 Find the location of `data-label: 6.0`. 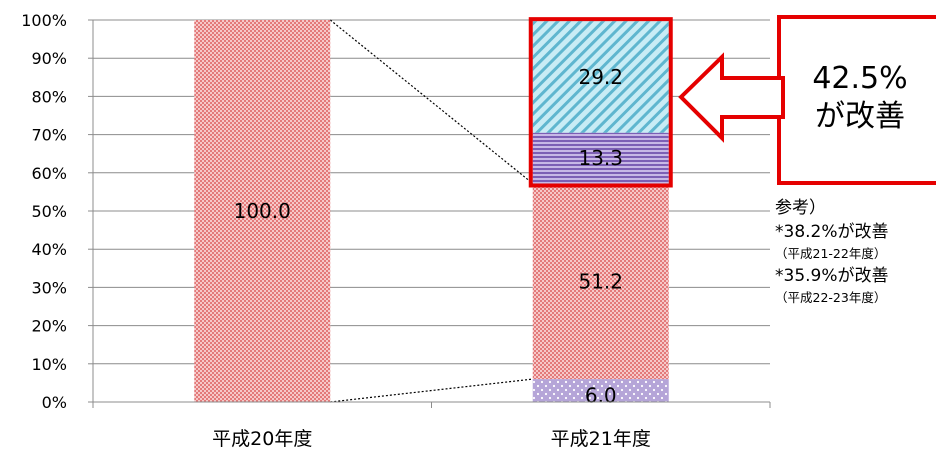

data-label: 6.0 is located at coordinates (601, 396).